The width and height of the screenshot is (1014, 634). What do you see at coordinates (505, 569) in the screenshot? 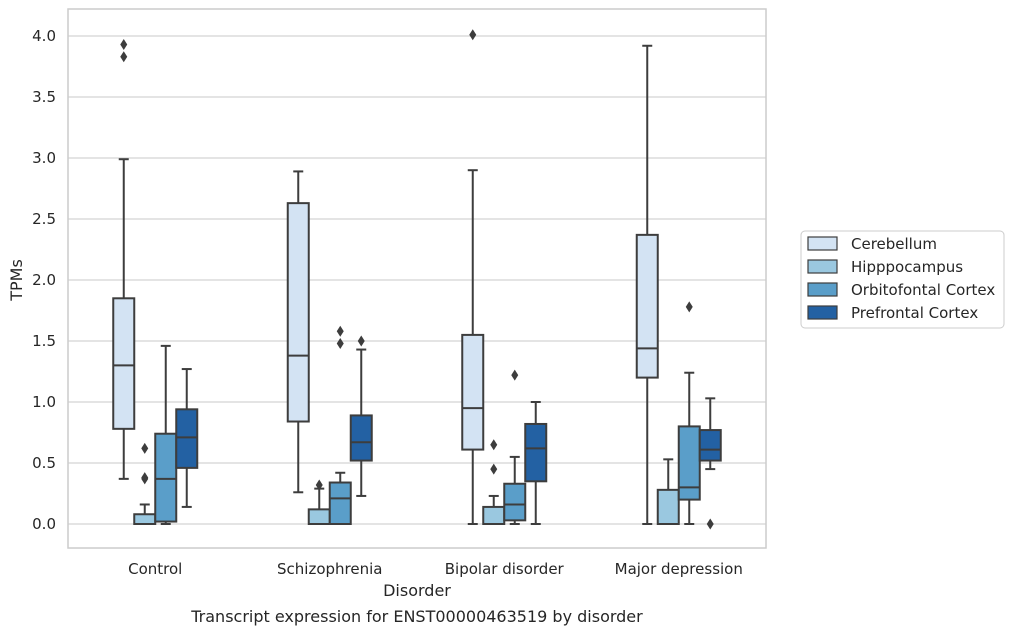
I see `x-tick-label: Bipolar disorder` at bounding box center [505, 569].